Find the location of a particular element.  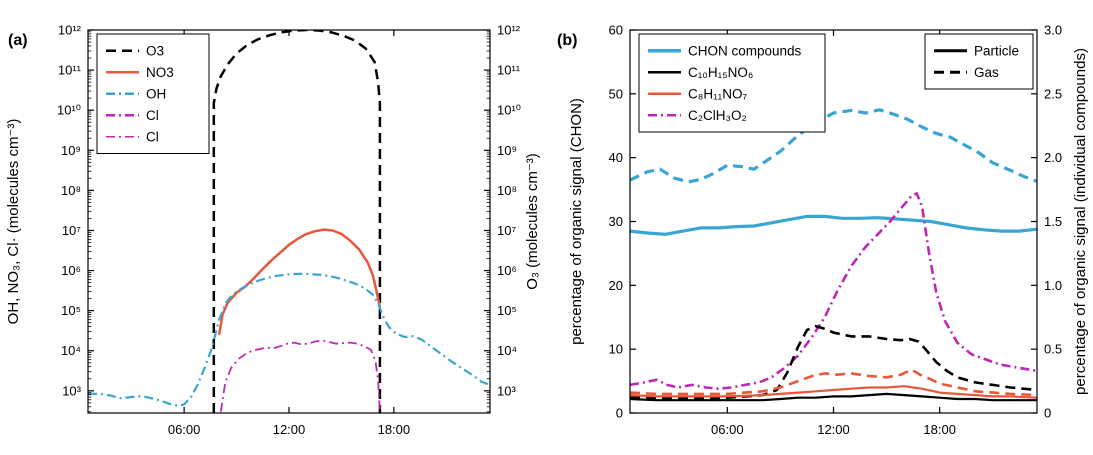

left-tick-label: 30 is located at coordinates (616, 221).